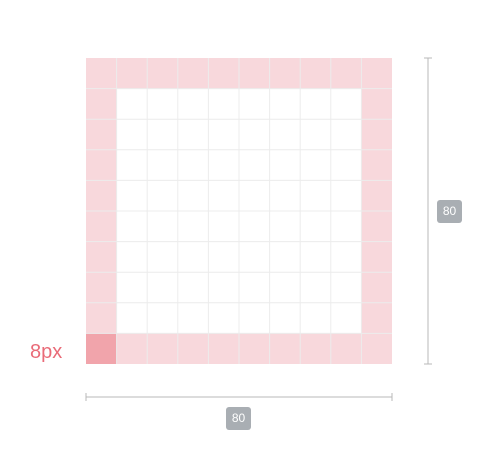 Image resolution: width=500 pixels, height=464 pixels. Describe the element at coordinates (238, 418) in the screenshot. I see `width-dimension-badge: 80` at that location.